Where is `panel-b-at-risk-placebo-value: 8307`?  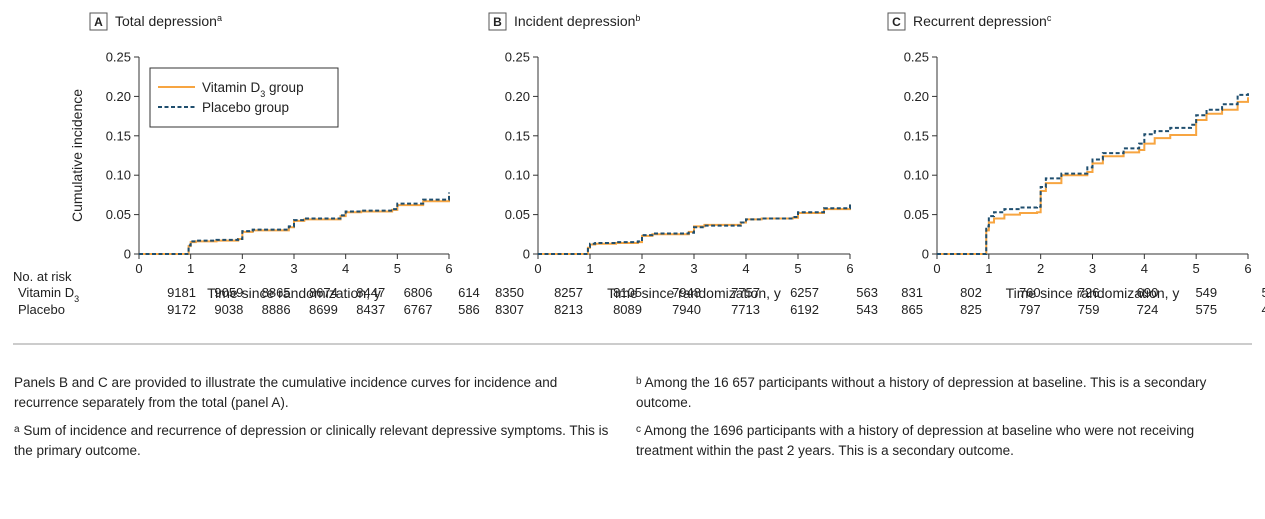 panel-b-at-risk-placebo-value: 8307 is located at coordinates (509, 309).